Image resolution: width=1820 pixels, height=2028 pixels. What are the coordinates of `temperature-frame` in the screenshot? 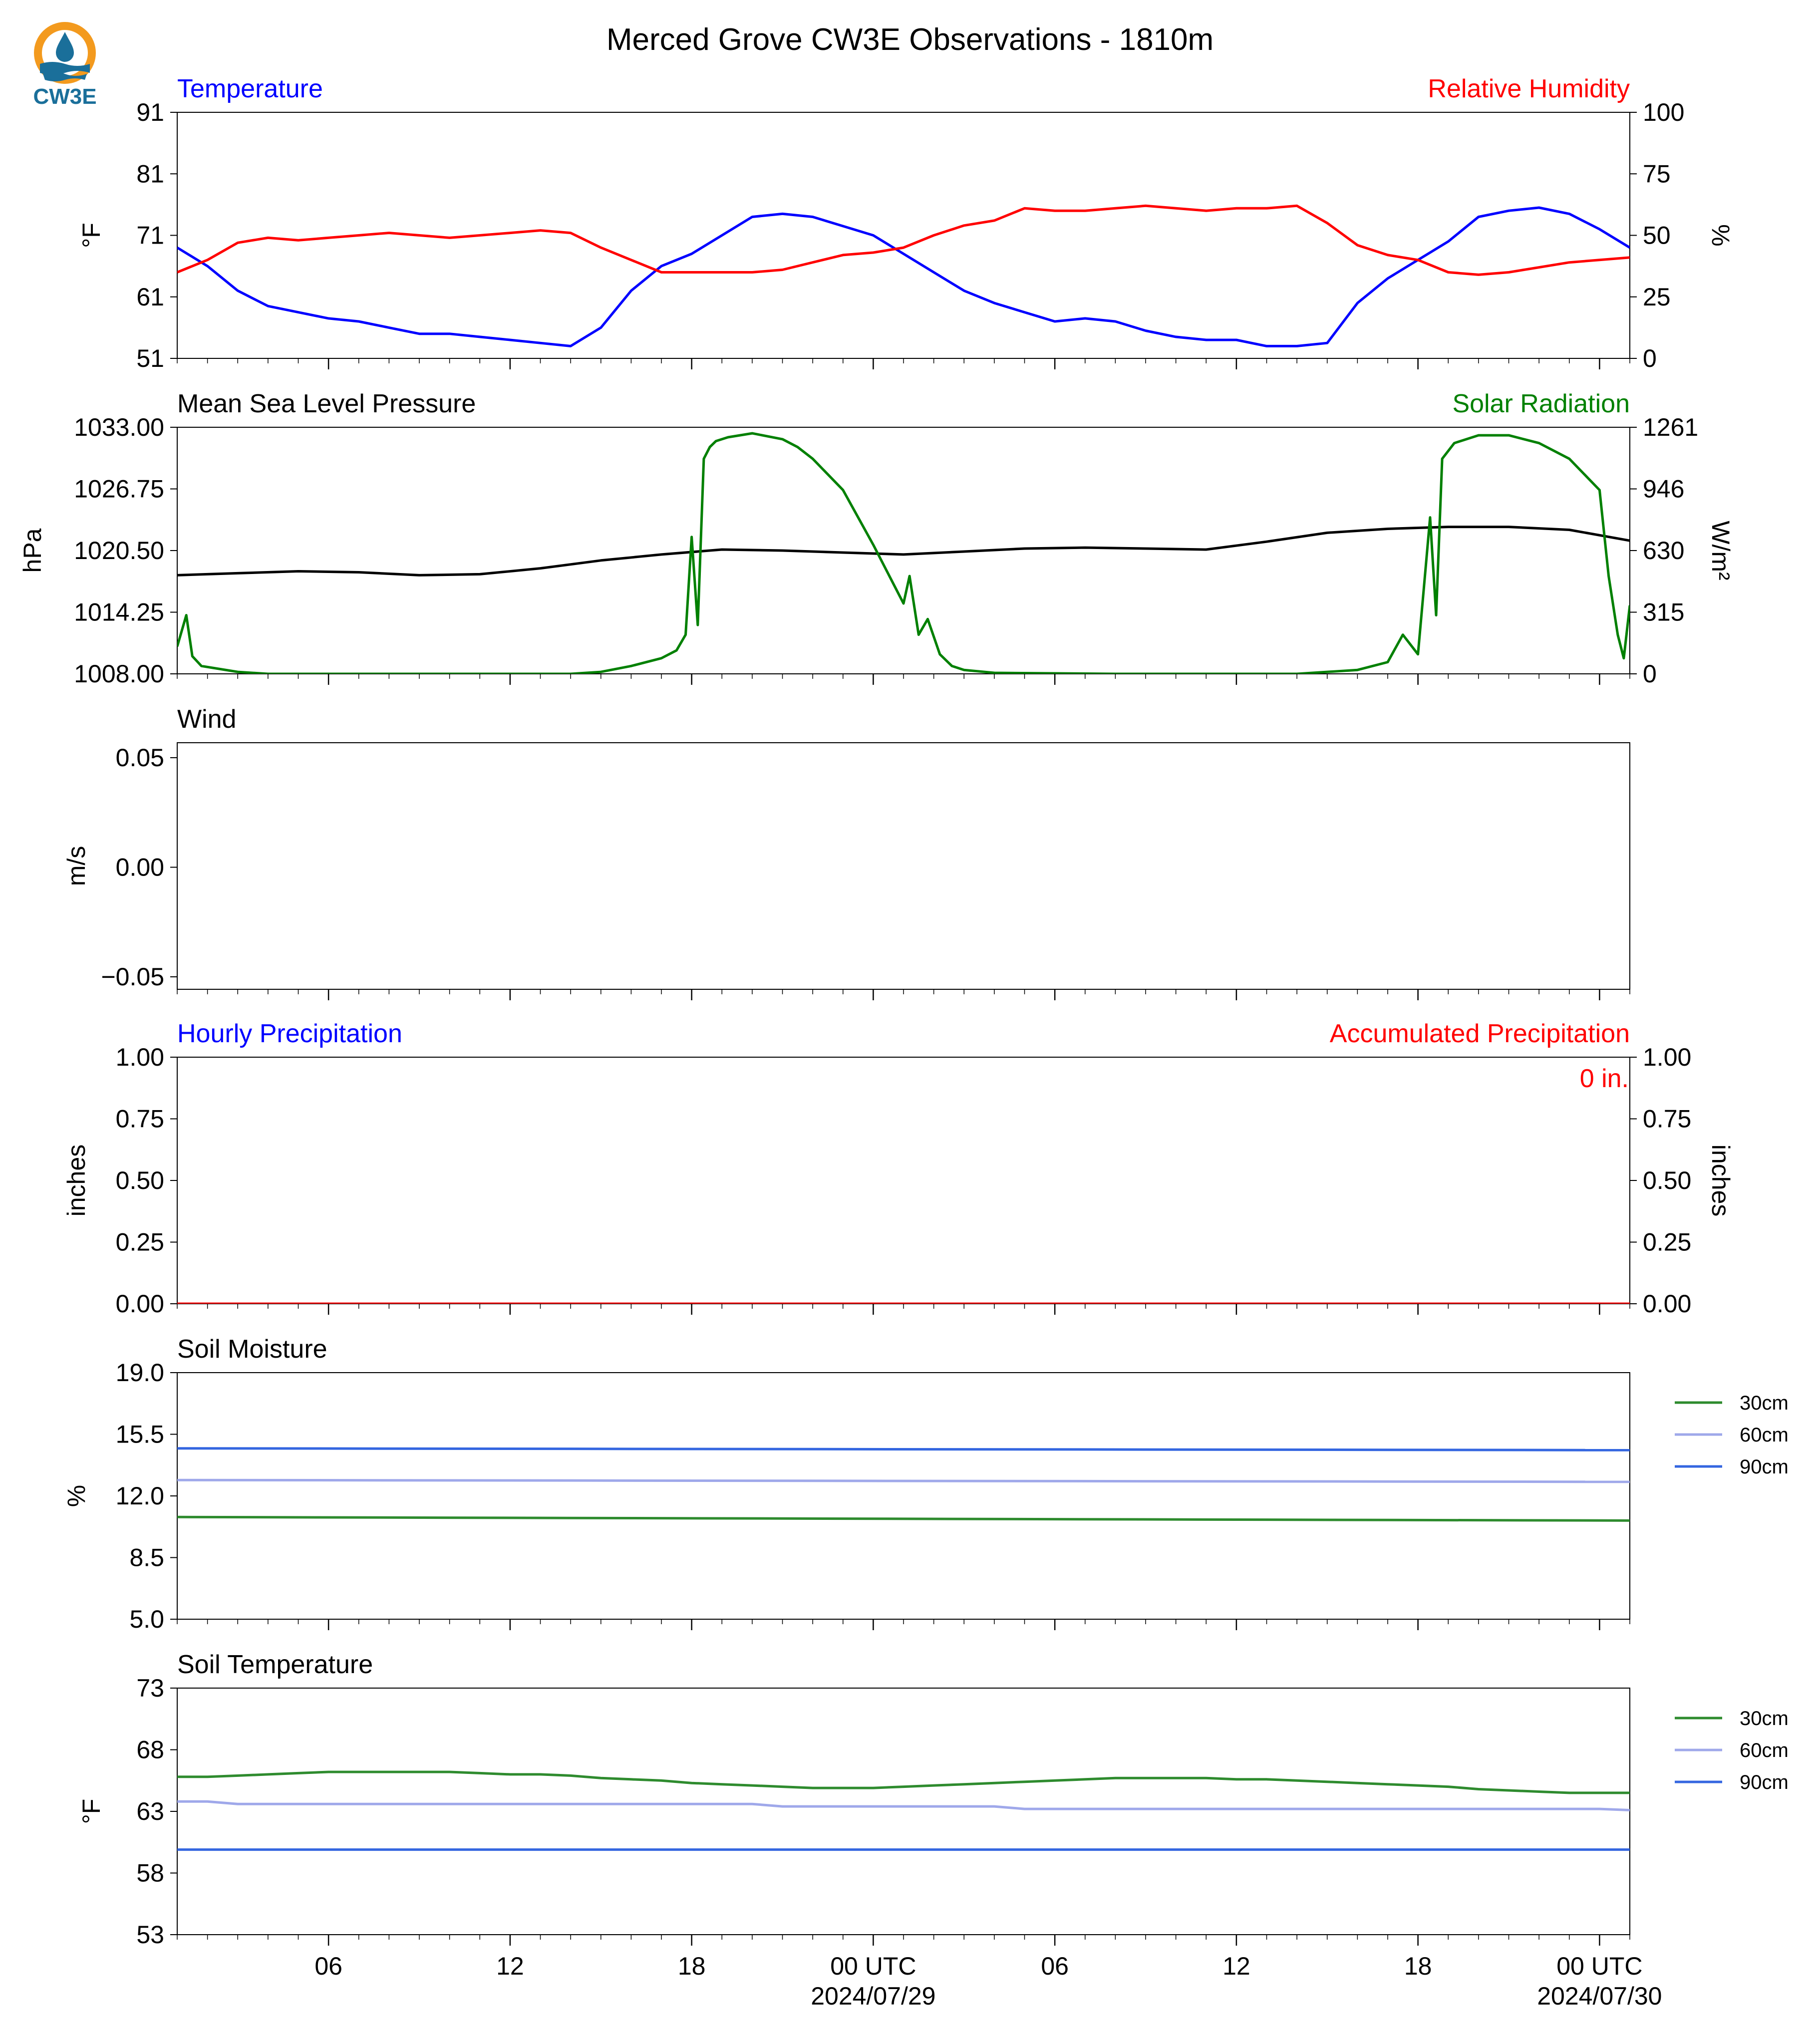 It's located at (903, 235).